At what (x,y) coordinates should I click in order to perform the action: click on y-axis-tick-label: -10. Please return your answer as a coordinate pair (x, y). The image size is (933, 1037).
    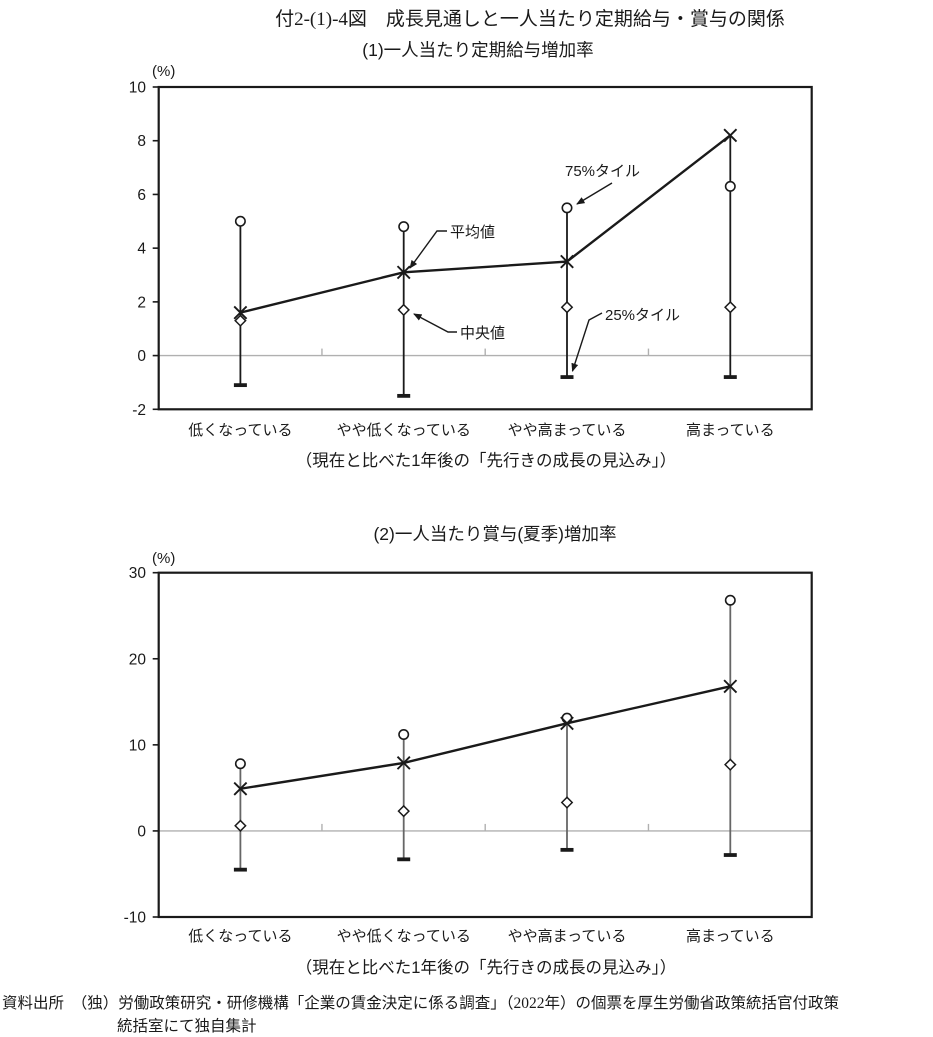
    Looking at the image, I should click on (135, 918).